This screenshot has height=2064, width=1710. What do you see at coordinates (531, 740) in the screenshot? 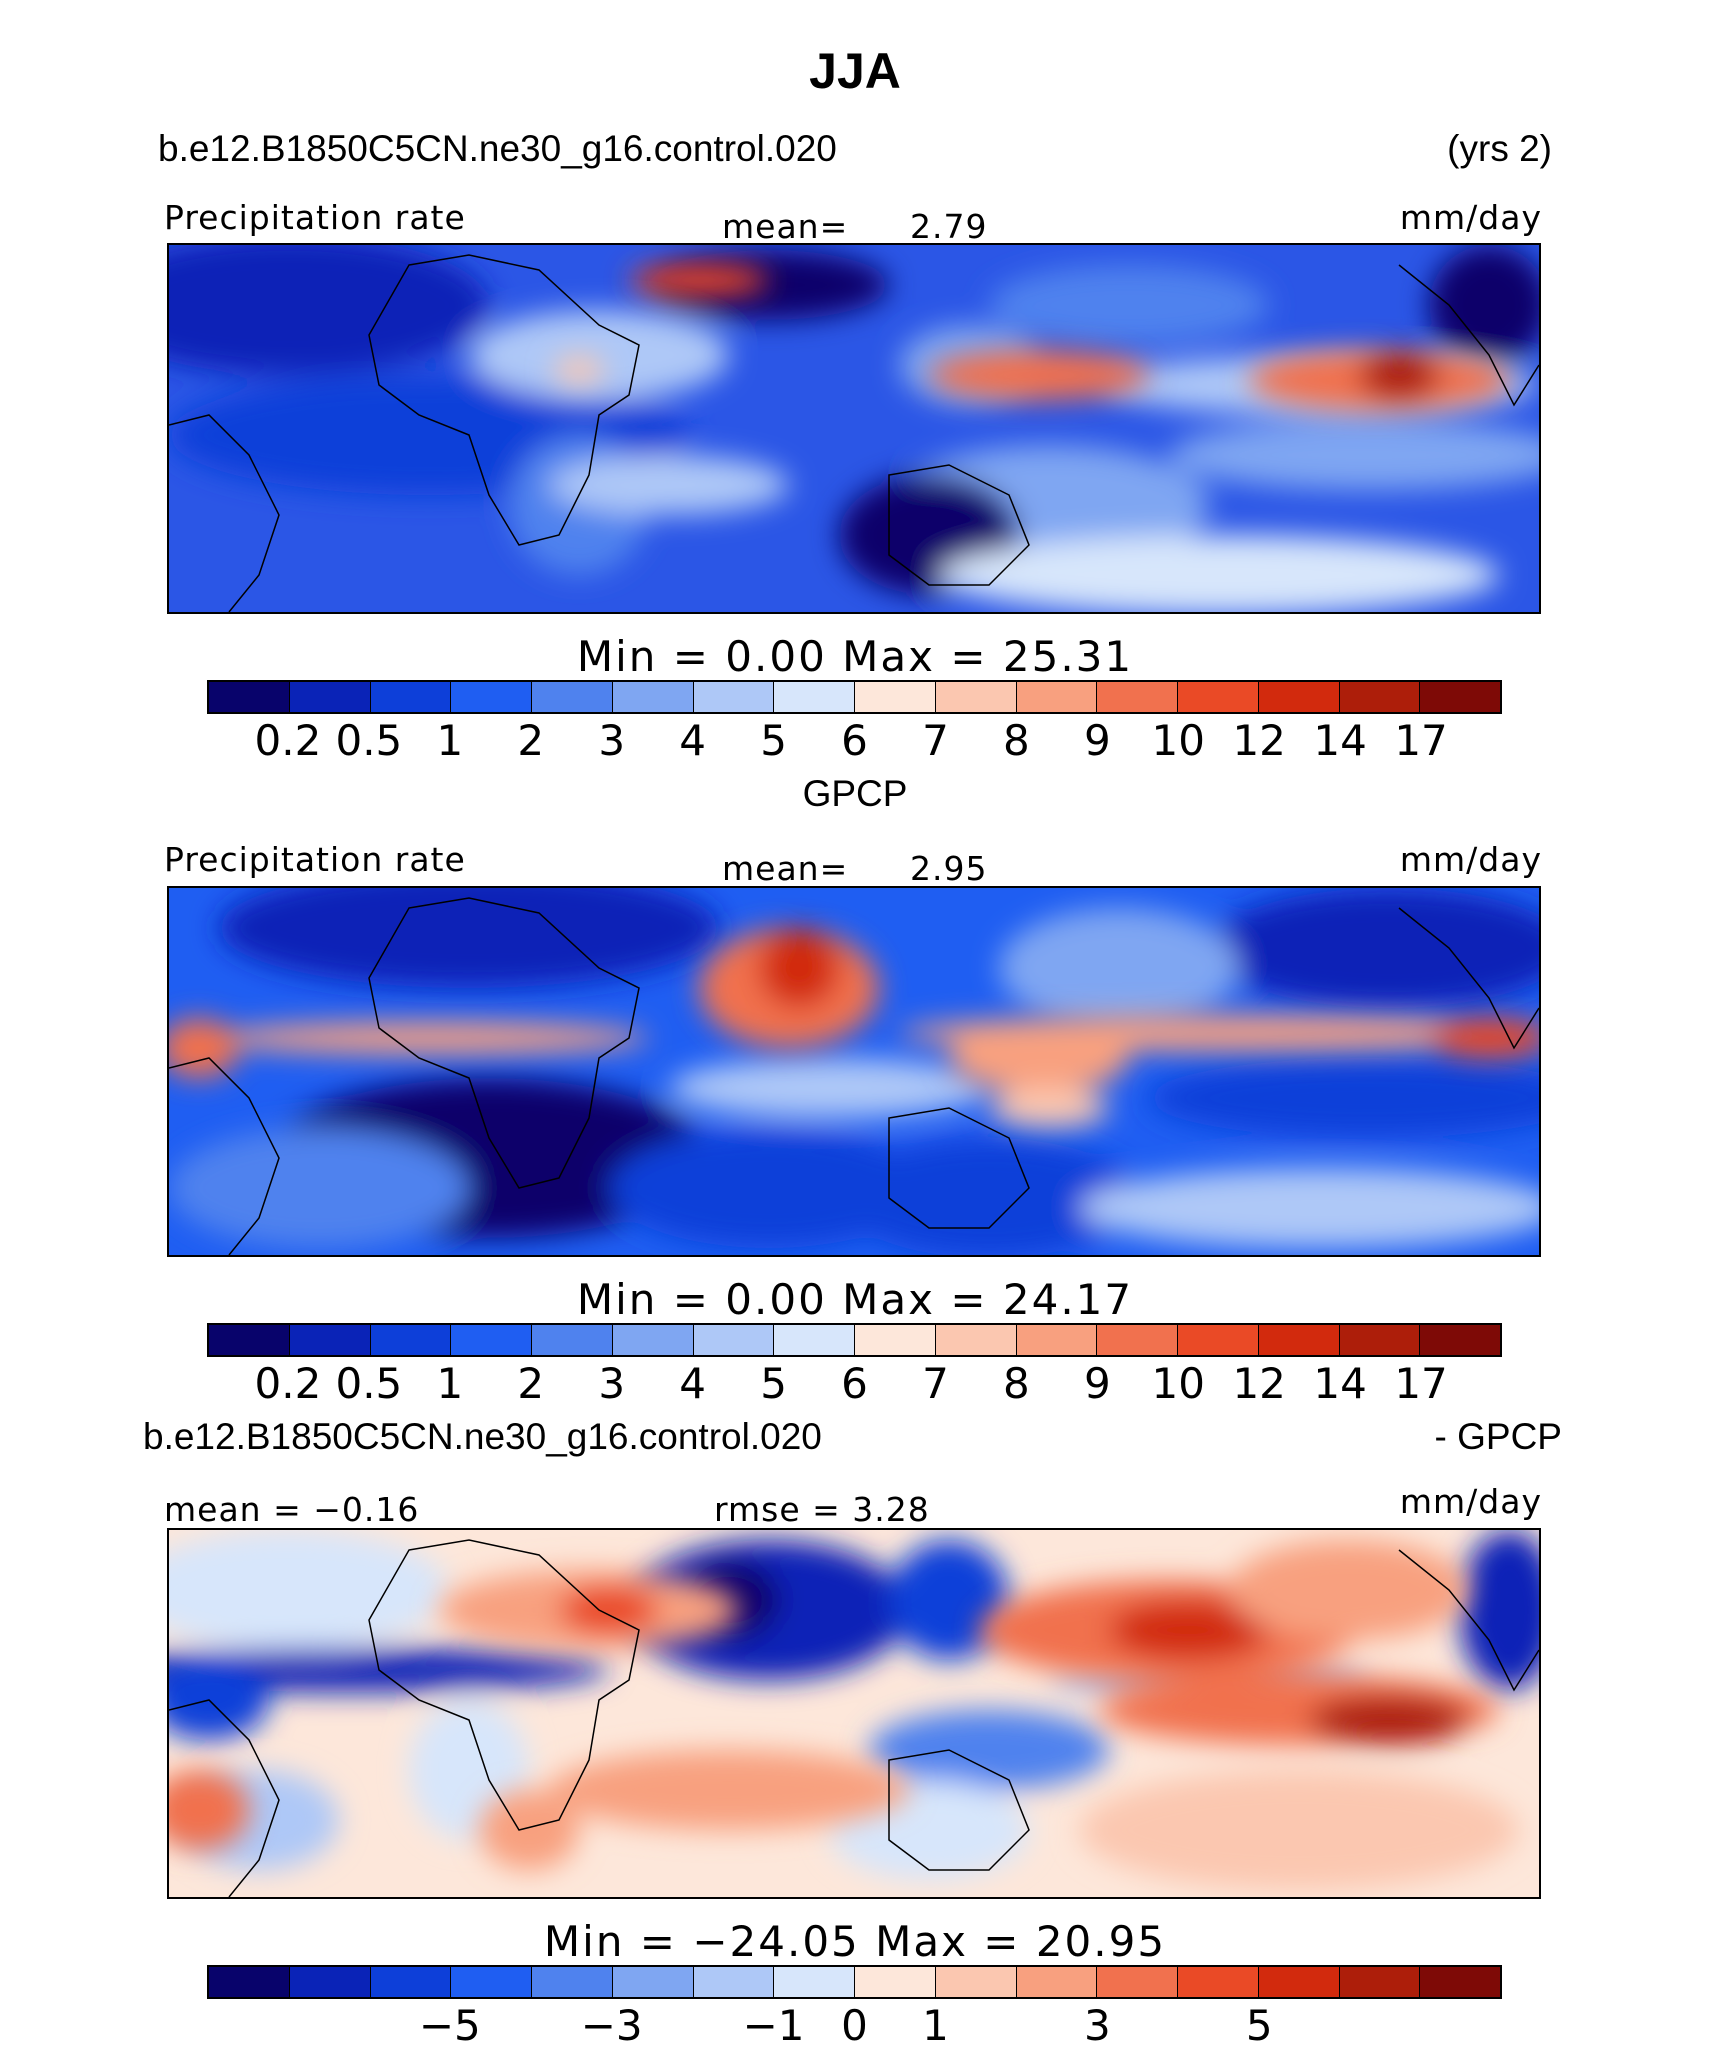
I see `panel1-colorbar-tick-label: 2` at bounding box center [531, 740].